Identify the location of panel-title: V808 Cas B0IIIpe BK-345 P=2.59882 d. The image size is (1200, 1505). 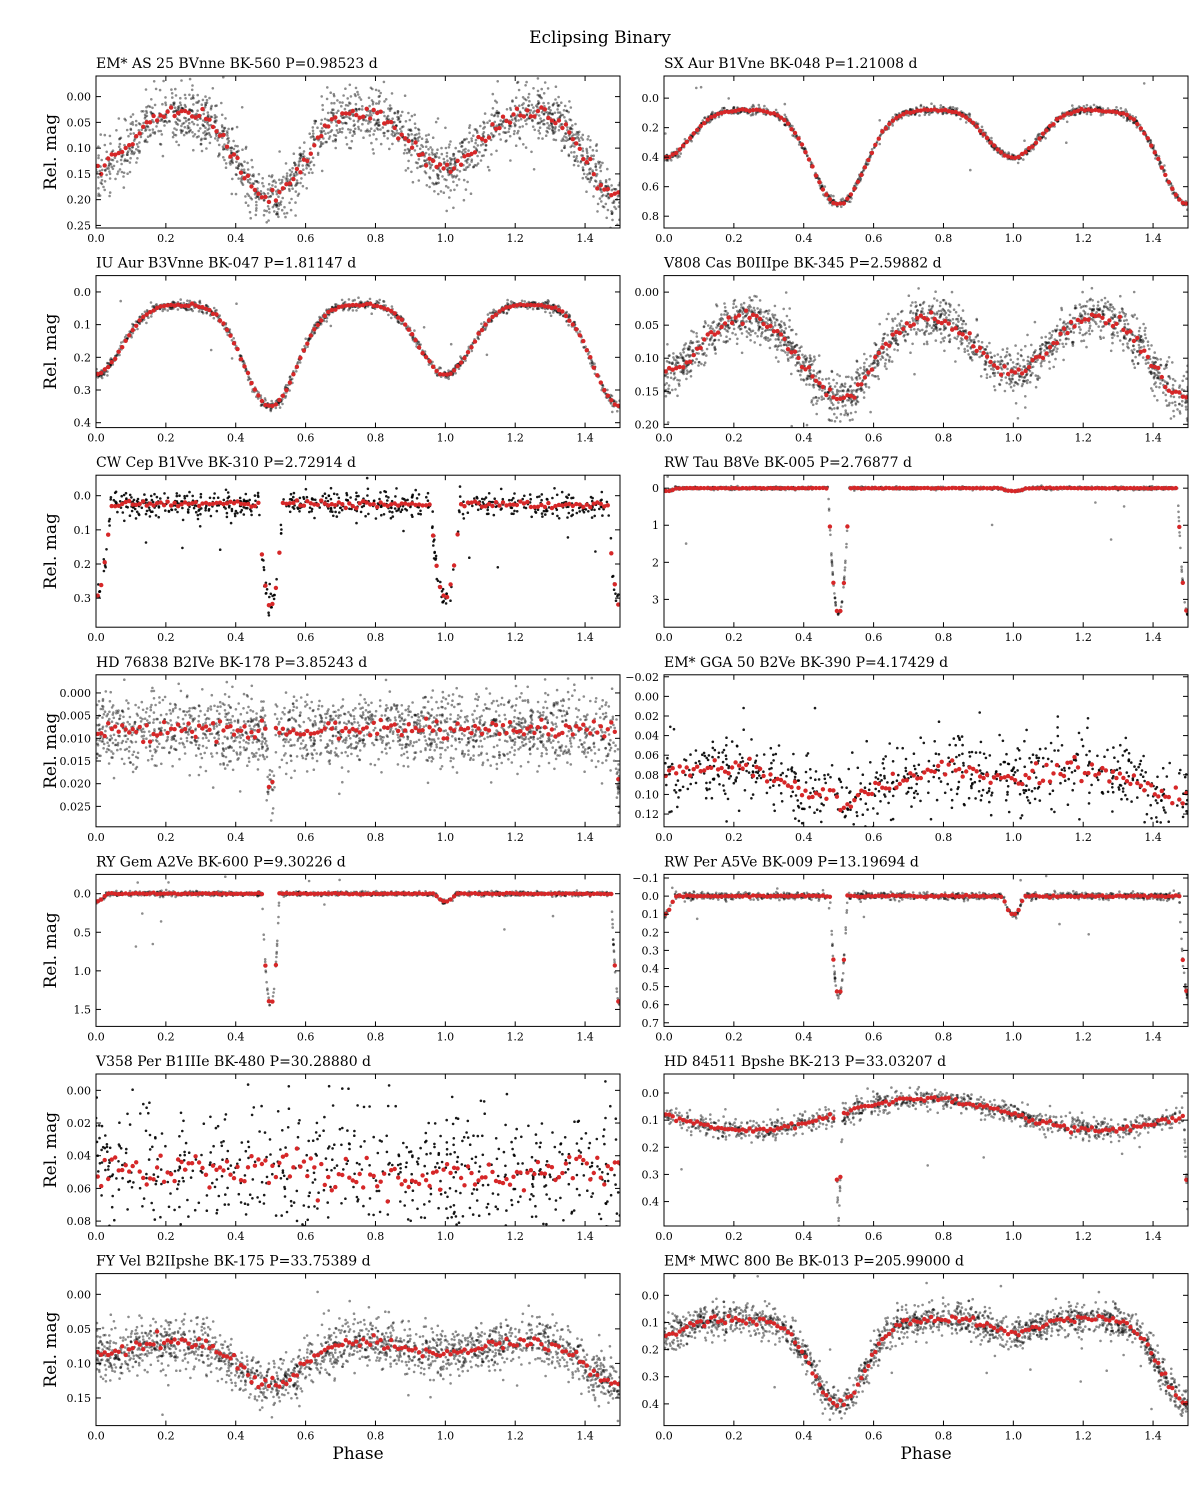
(802, 264).